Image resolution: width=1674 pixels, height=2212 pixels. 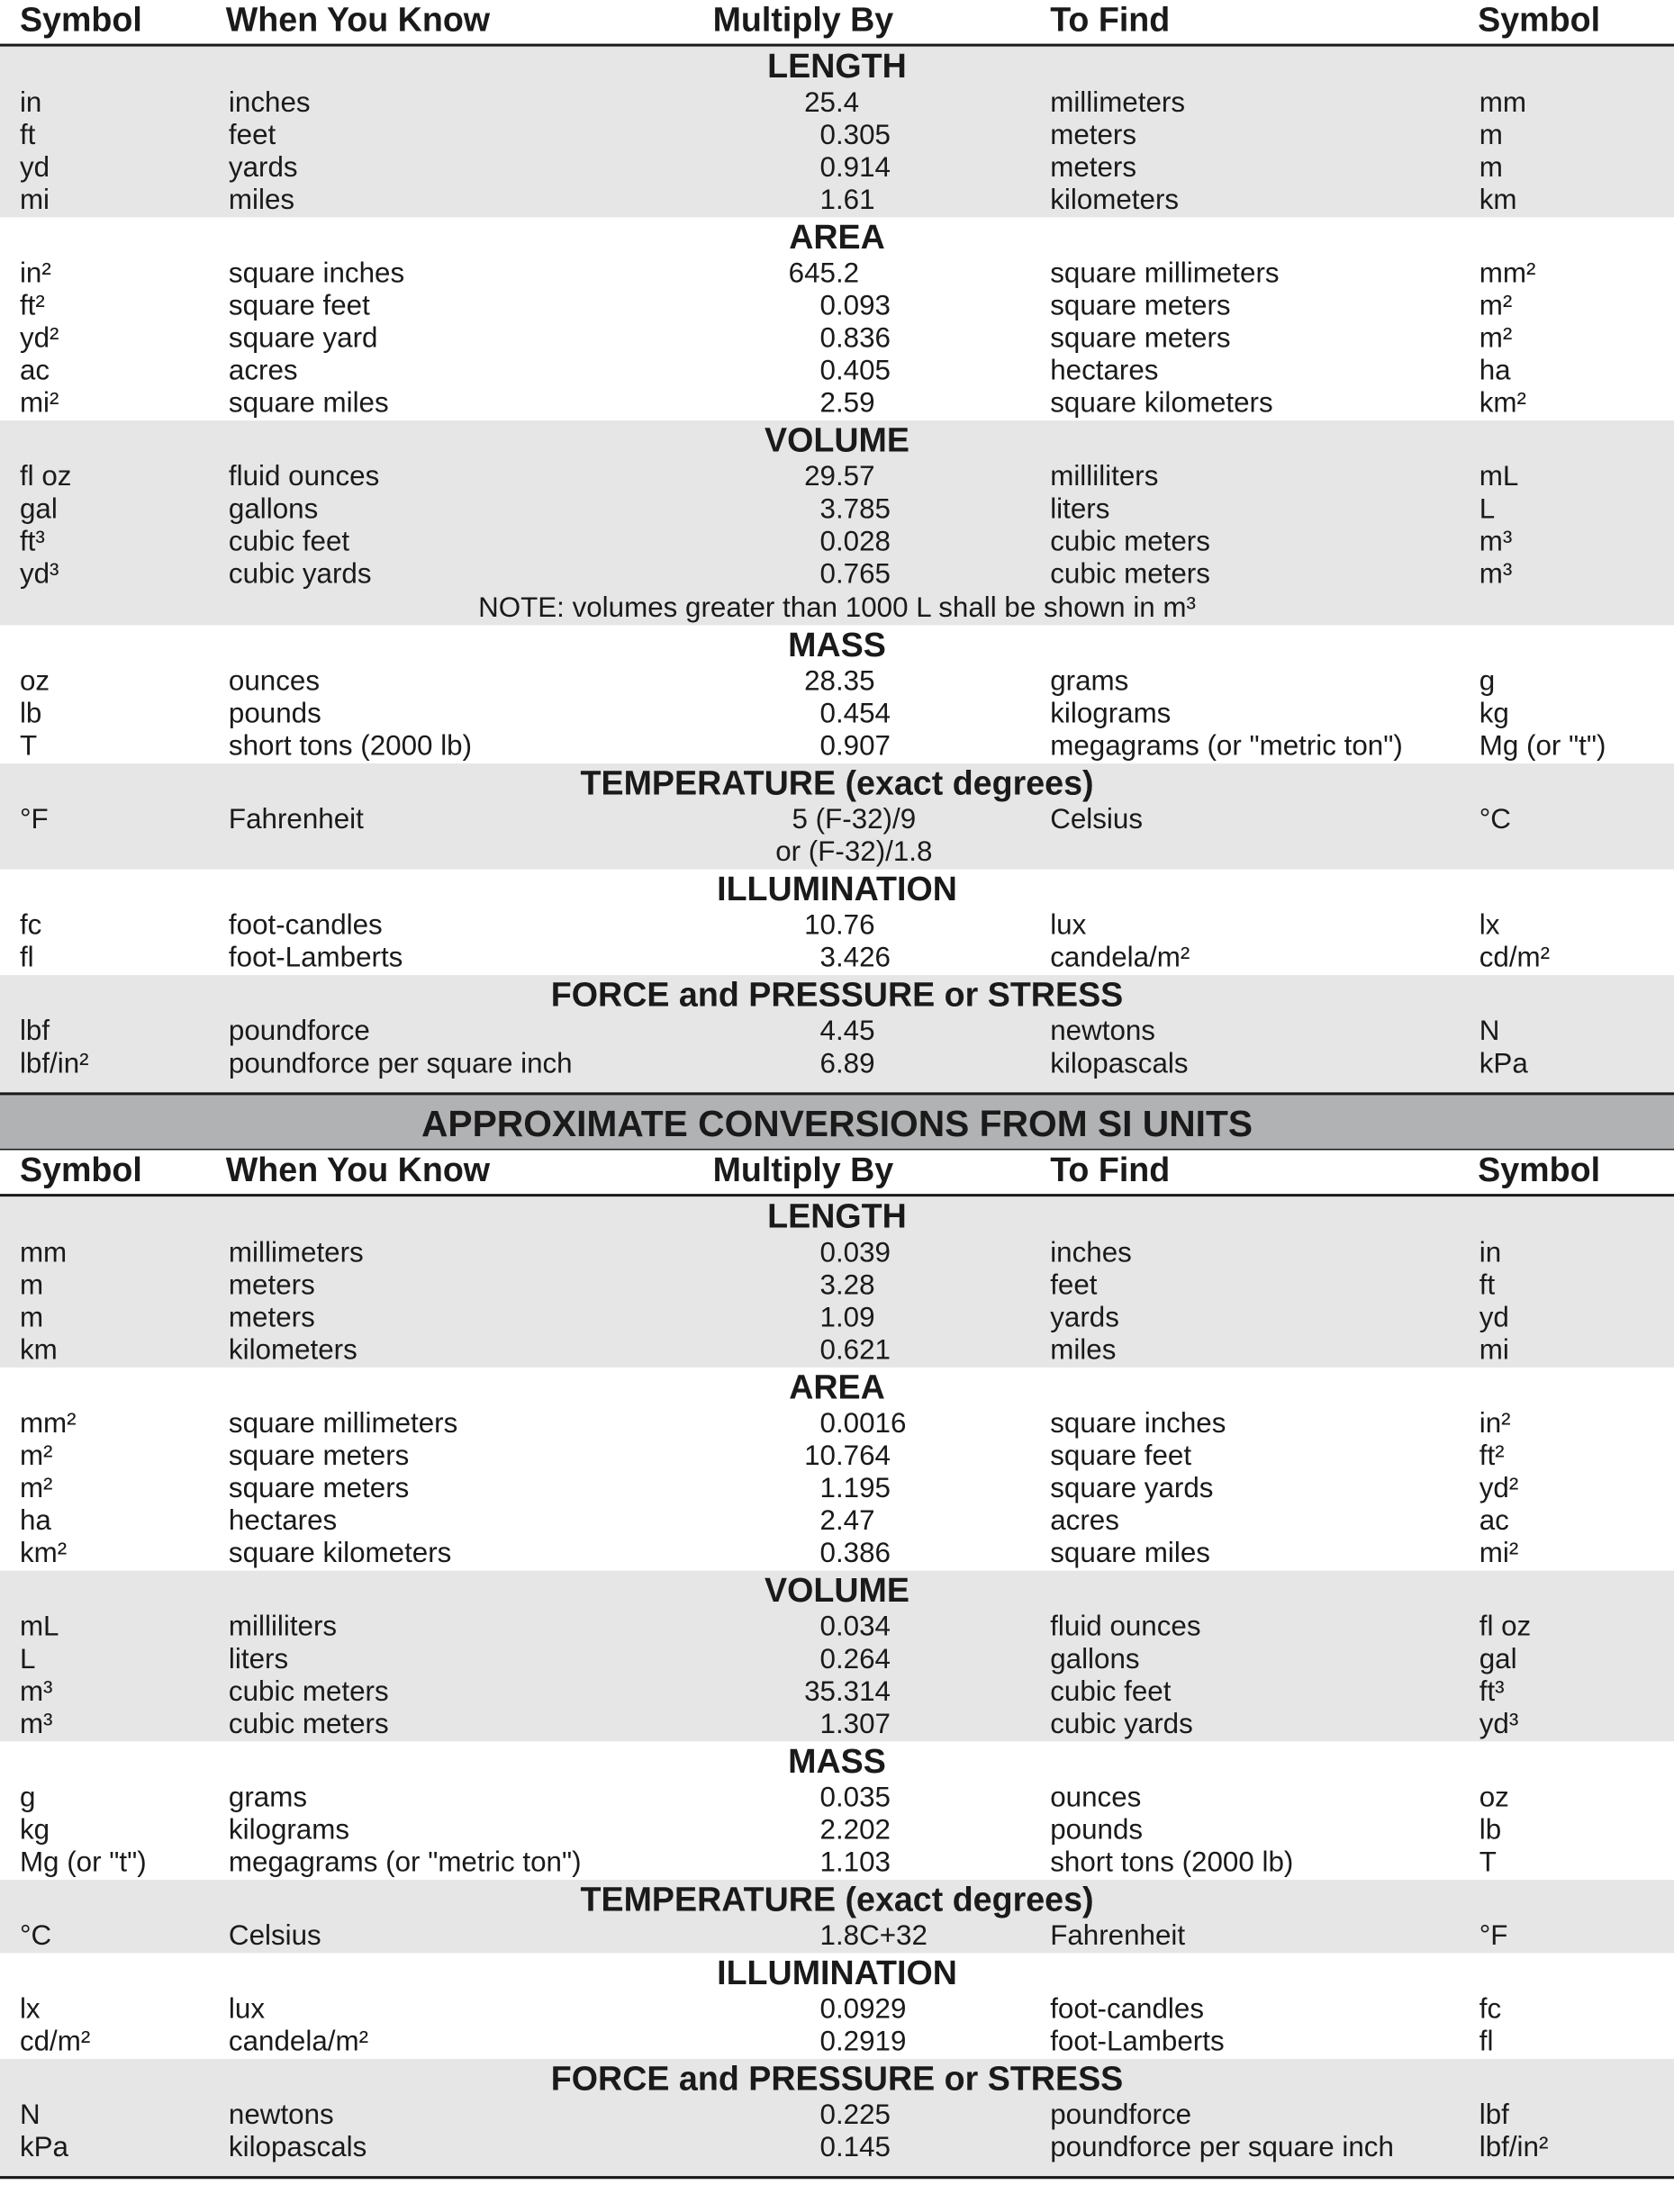 I want to click on to-find-cell: pounds, so click(x=1097, y=1830).